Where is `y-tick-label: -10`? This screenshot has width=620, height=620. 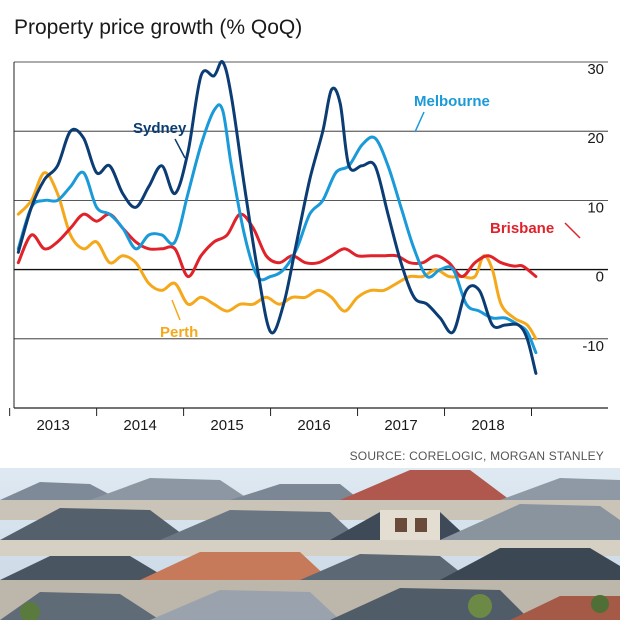
y-tick-label: -10 is located at coordinates (593, 346).